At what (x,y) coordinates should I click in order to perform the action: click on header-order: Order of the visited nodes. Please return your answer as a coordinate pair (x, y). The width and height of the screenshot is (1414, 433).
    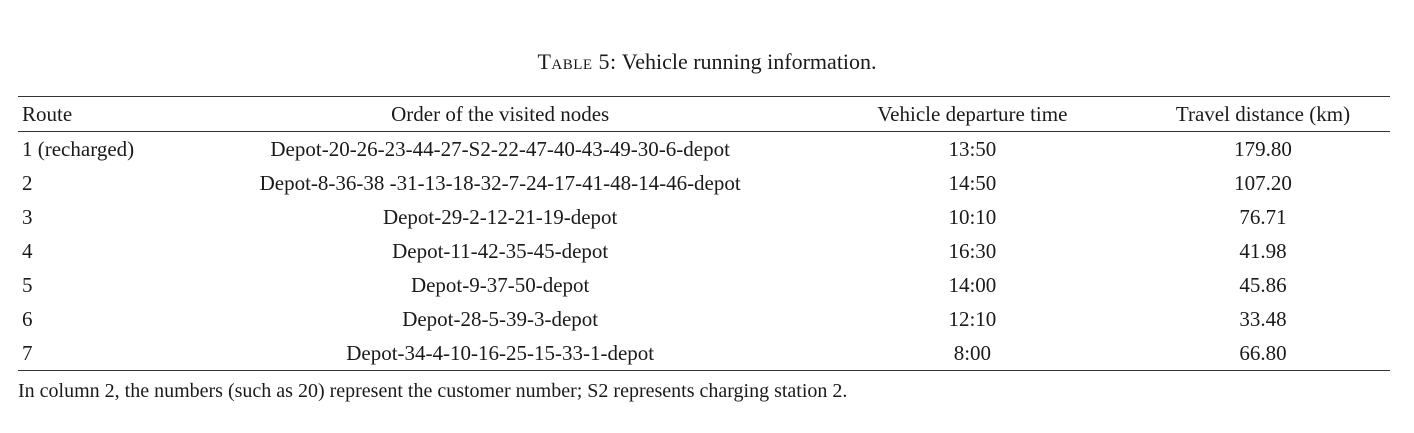
    Looking at the image, I should click on (500, 113).